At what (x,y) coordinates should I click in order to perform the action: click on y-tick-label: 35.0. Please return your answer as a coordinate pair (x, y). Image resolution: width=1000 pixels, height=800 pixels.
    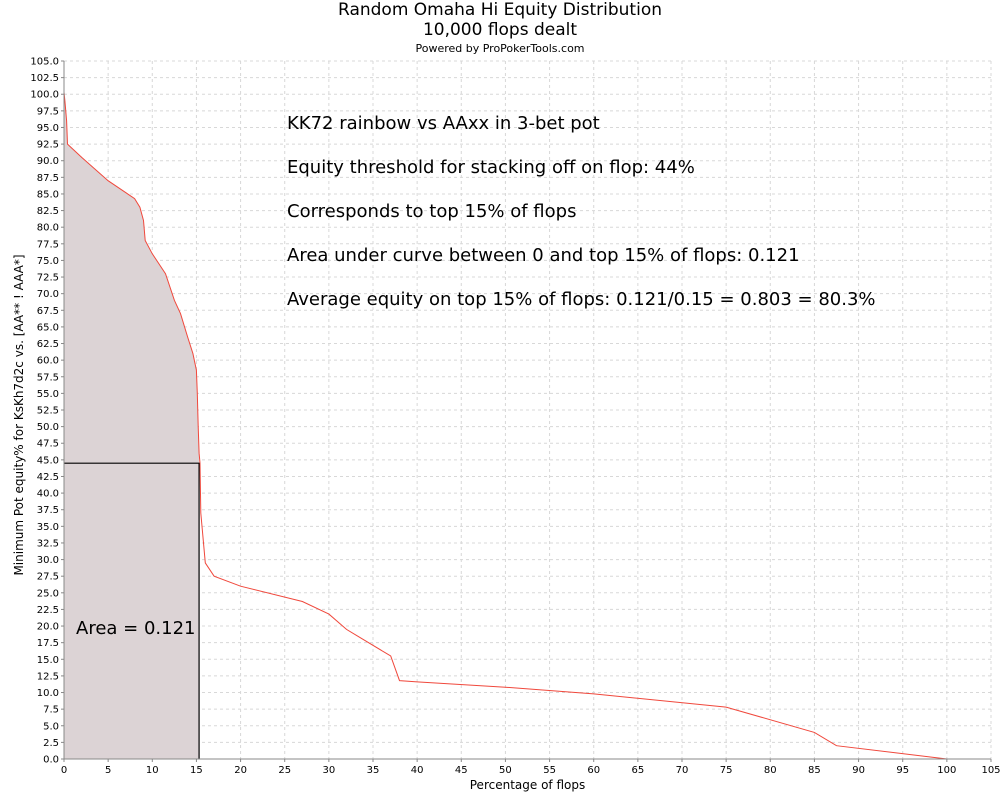
    Looking at the image, I should click on (48, 527).